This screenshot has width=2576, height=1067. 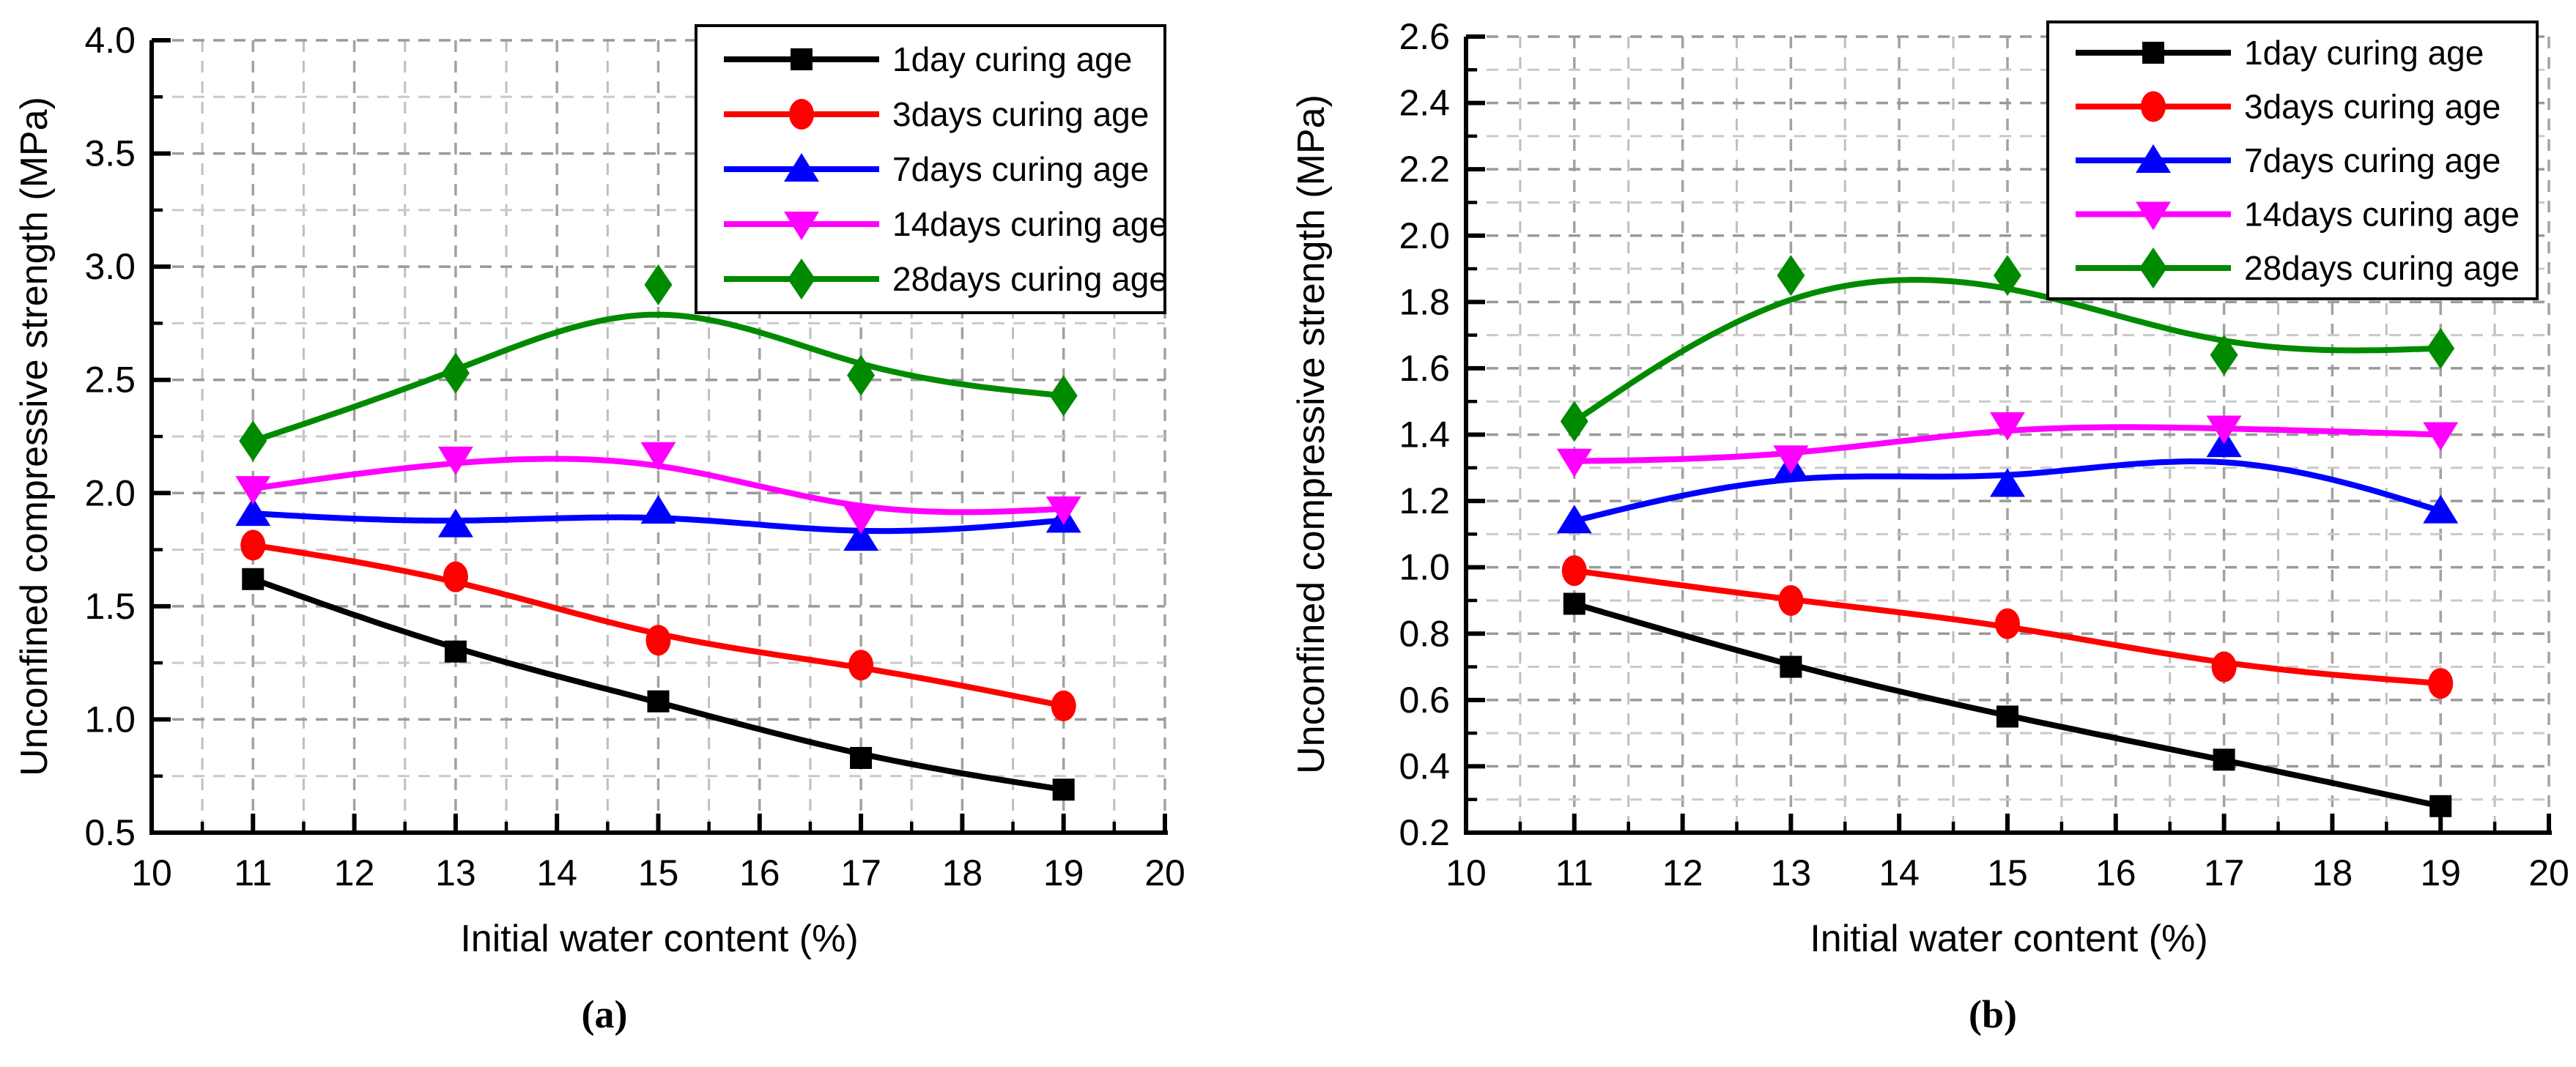 What do you see at coordinates (1424, 501) in the screenshot?
I see `y-tick-label: 1.2` at bounding box center [1424, 501].